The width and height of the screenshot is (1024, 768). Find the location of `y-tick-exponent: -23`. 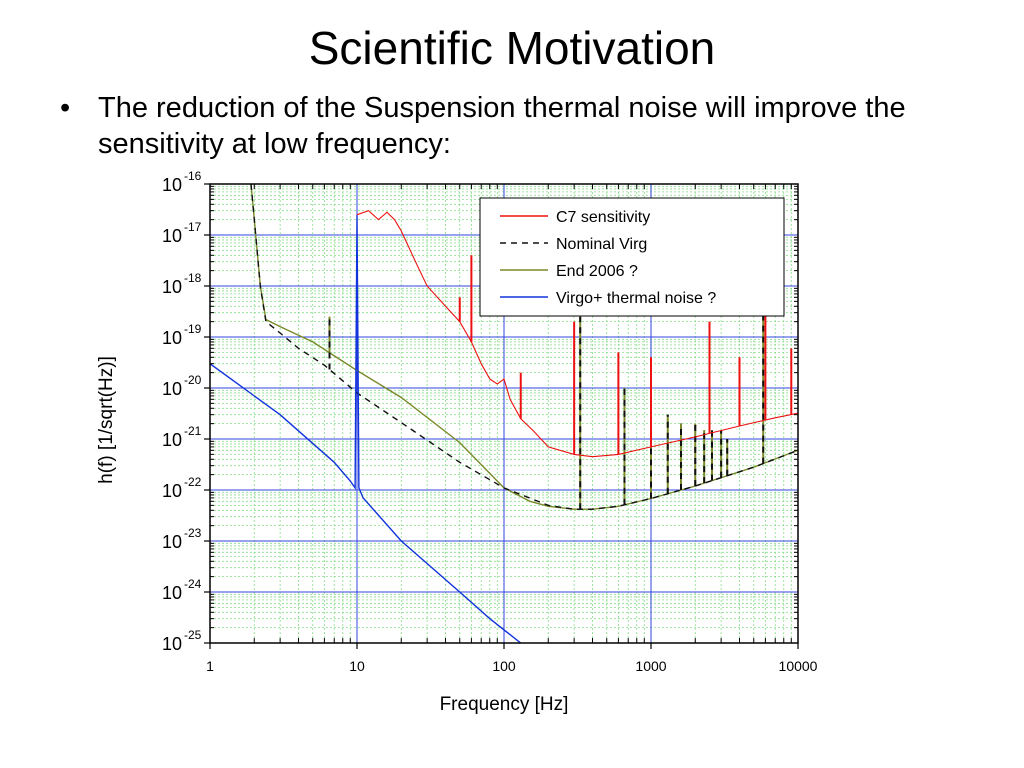

y-tick-exponent: -23 is located at coordinates (193, 533).